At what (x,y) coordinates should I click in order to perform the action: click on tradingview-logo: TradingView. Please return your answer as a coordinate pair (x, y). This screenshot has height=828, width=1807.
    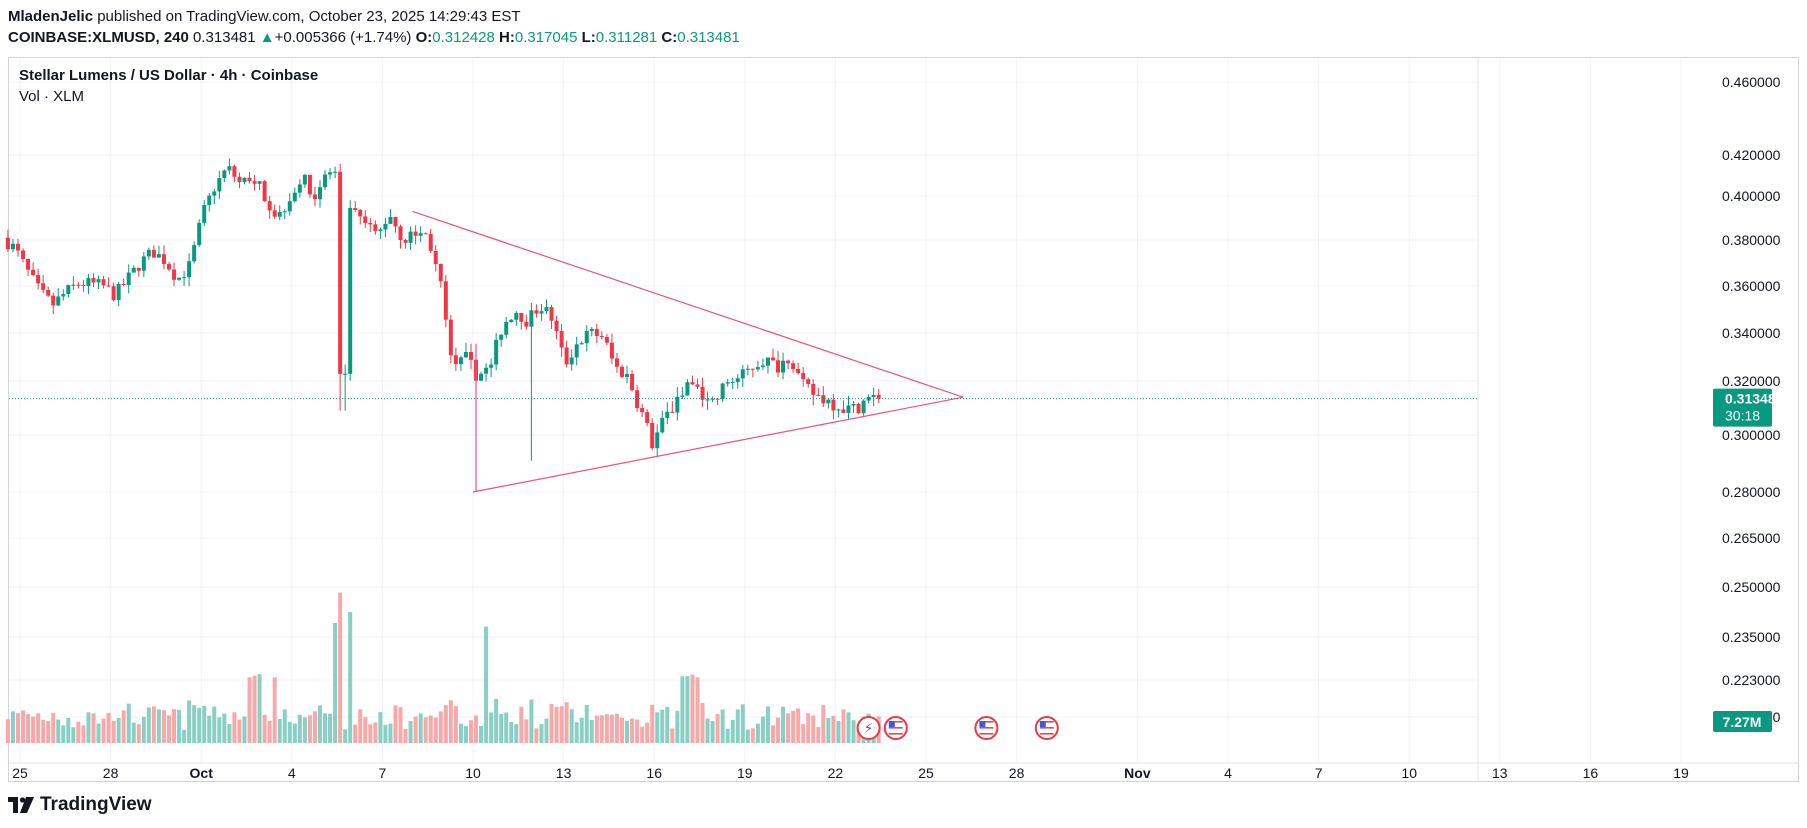
    Looking at the image, I should click on (80, 805).